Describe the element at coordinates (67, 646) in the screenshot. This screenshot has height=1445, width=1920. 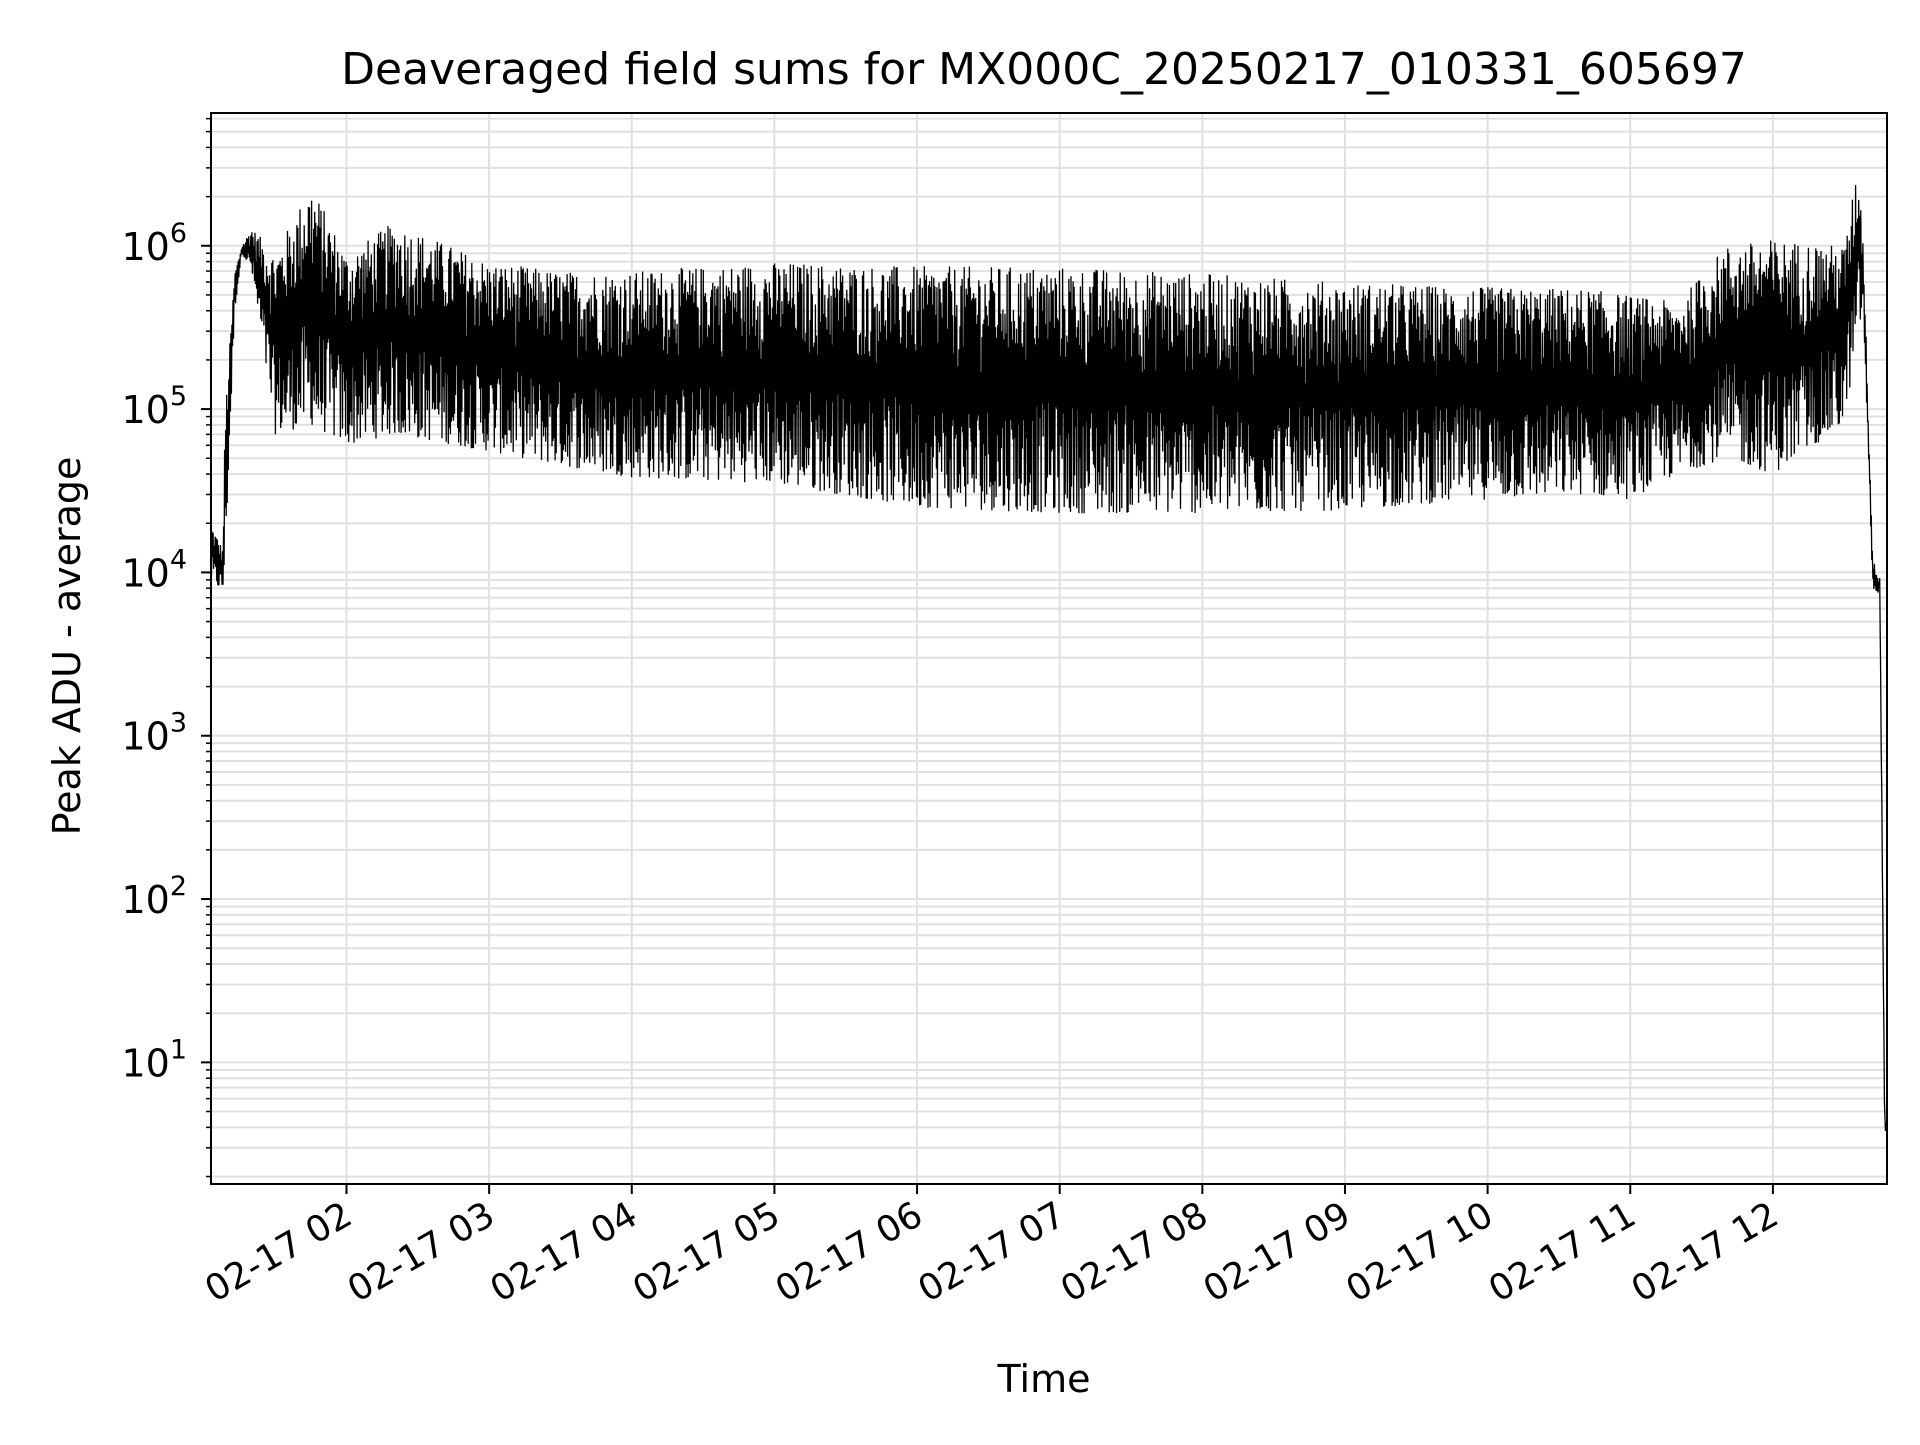
I see `y-axis-label: Peak ADU - average` at that location.